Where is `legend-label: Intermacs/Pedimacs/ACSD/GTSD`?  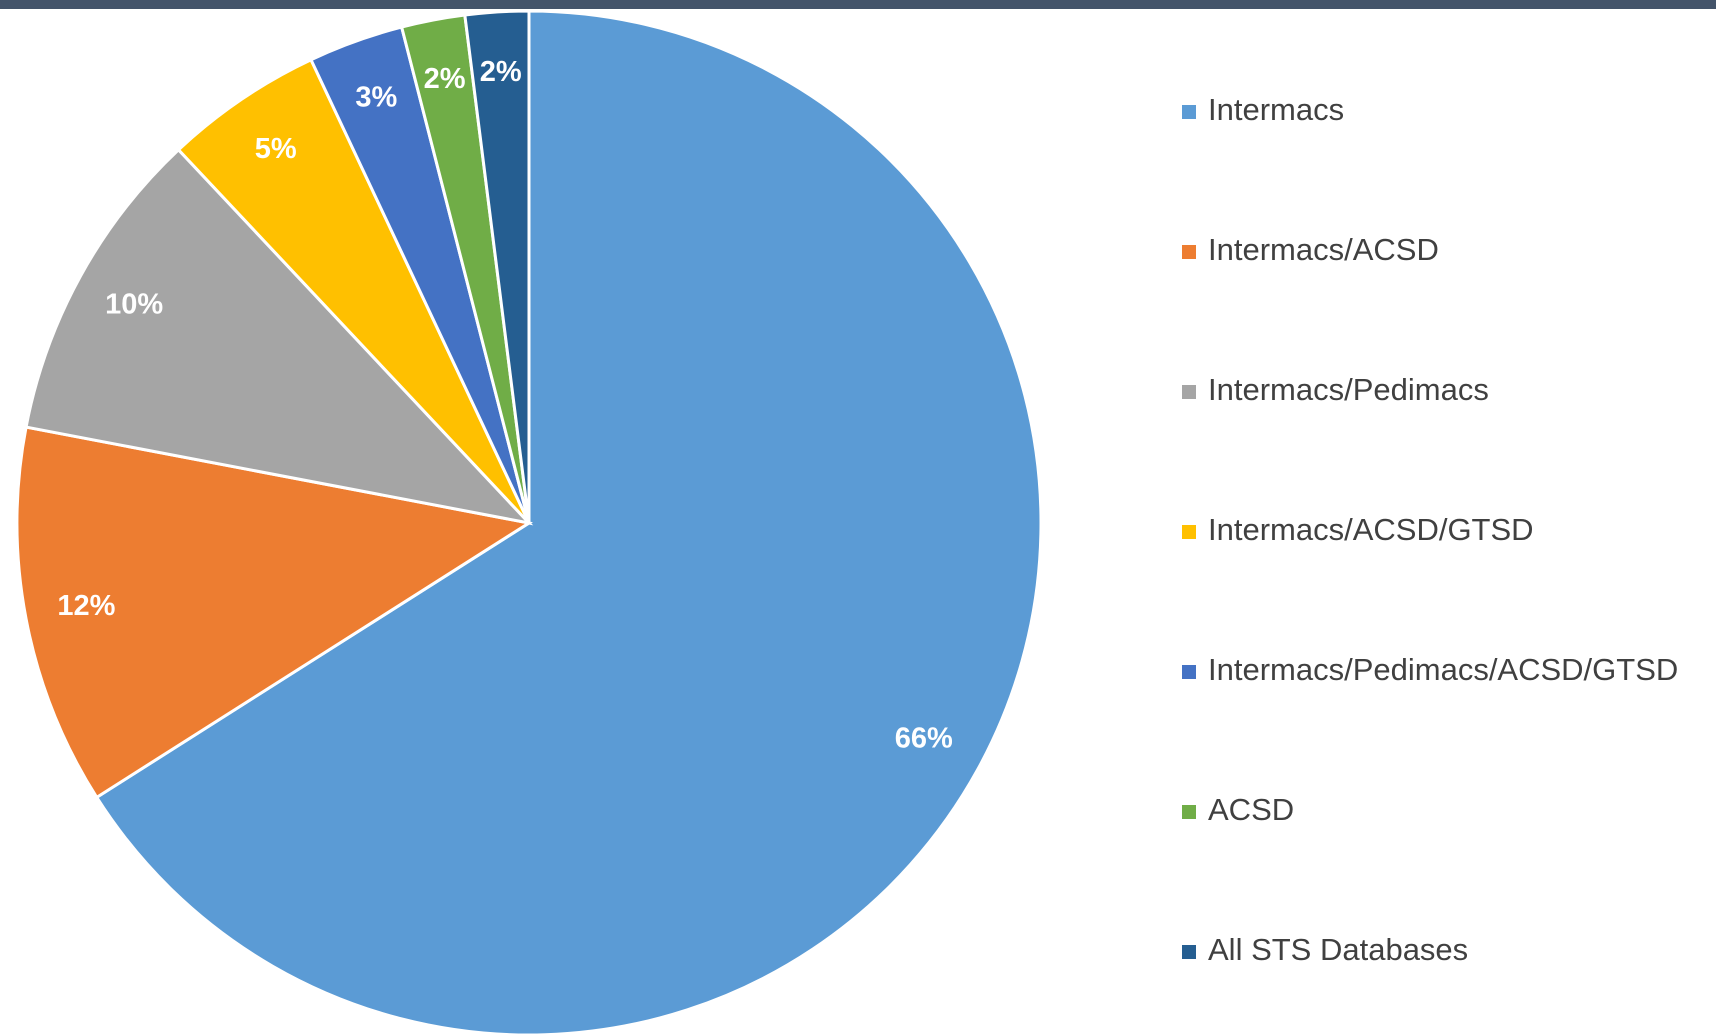 legend-label: Intermacs/Pedimacs/ACSD/GTSD is located at coordinates (1443, 669).